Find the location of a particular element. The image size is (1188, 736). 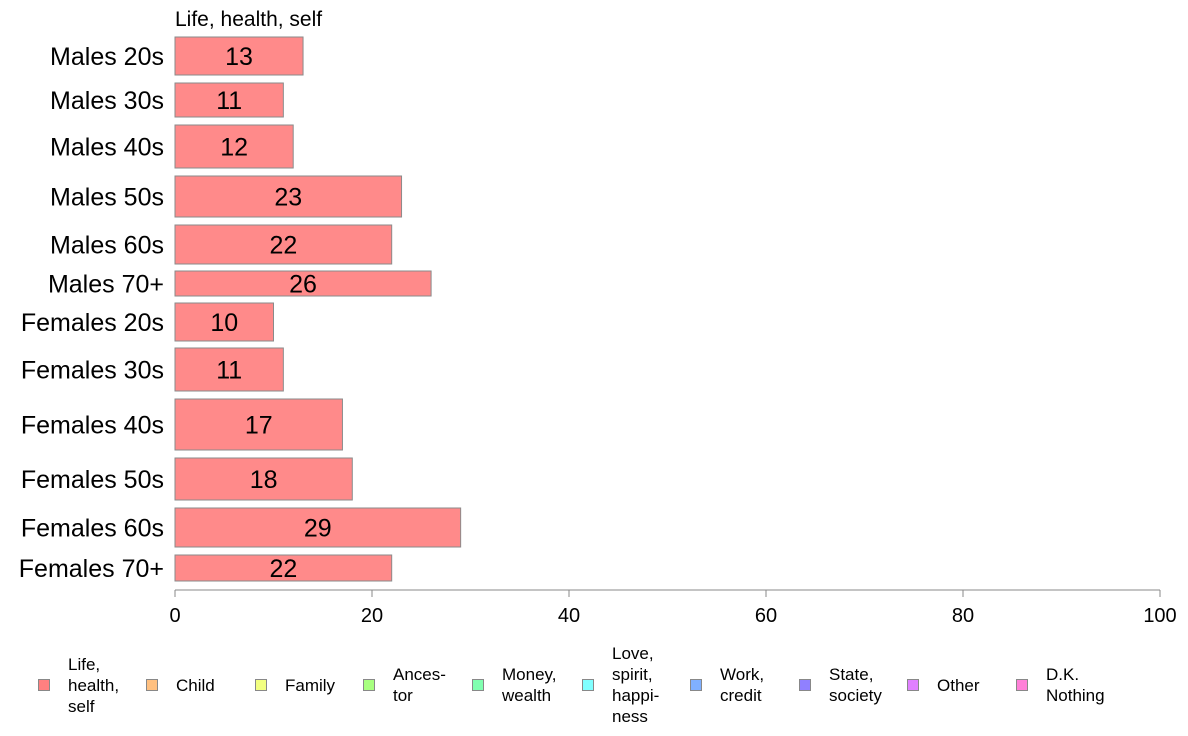

category-label: Males 30s is located at coordinates (107, 101).